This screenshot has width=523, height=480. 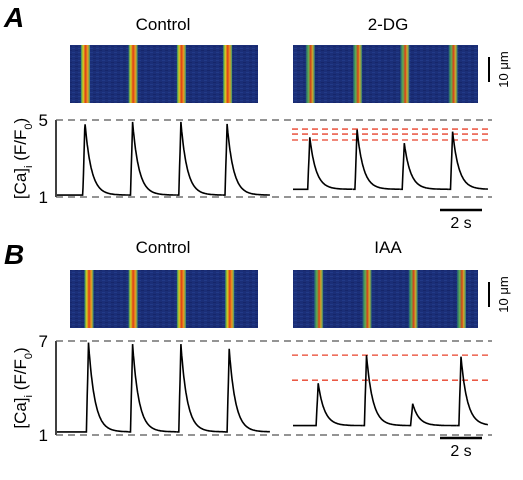 I want to click on y-tick-label: 7, so click(x=43, y=341).